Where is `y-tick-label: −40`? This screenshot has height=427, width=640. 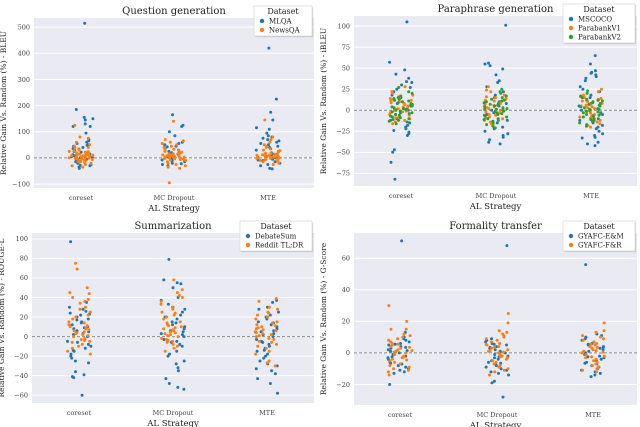
y-tick-label: −40 is located at coordinates (21, 376).